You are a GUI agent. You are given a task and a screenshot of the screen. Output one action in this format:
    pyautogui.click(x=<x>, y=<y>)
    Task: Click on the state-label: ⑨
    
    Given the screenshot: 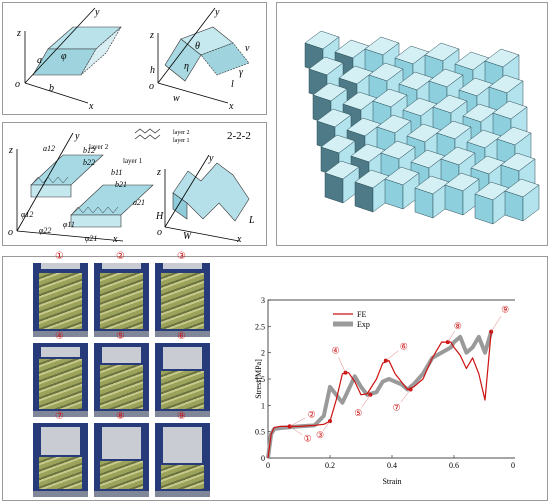 What is the action you would take?
    pyautogui.click(x=505, y=310)
    